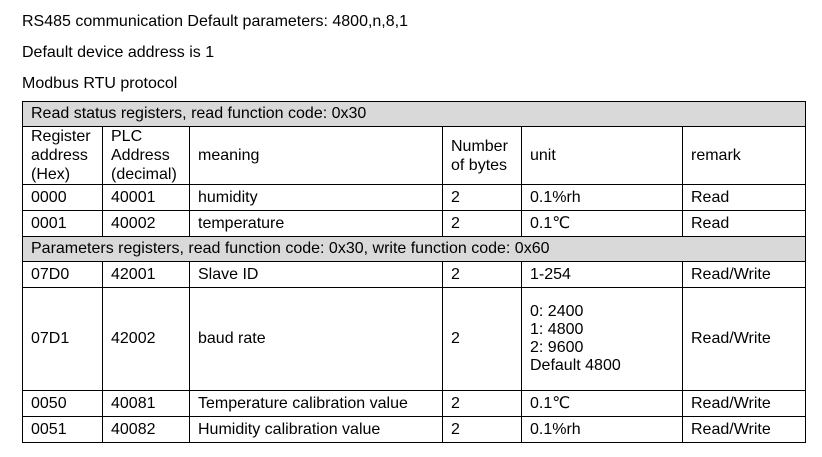  What do you see at coordinates (602, 155) in the screenshot?
I see `header-unit: unit` at bounding box center [602, 155].